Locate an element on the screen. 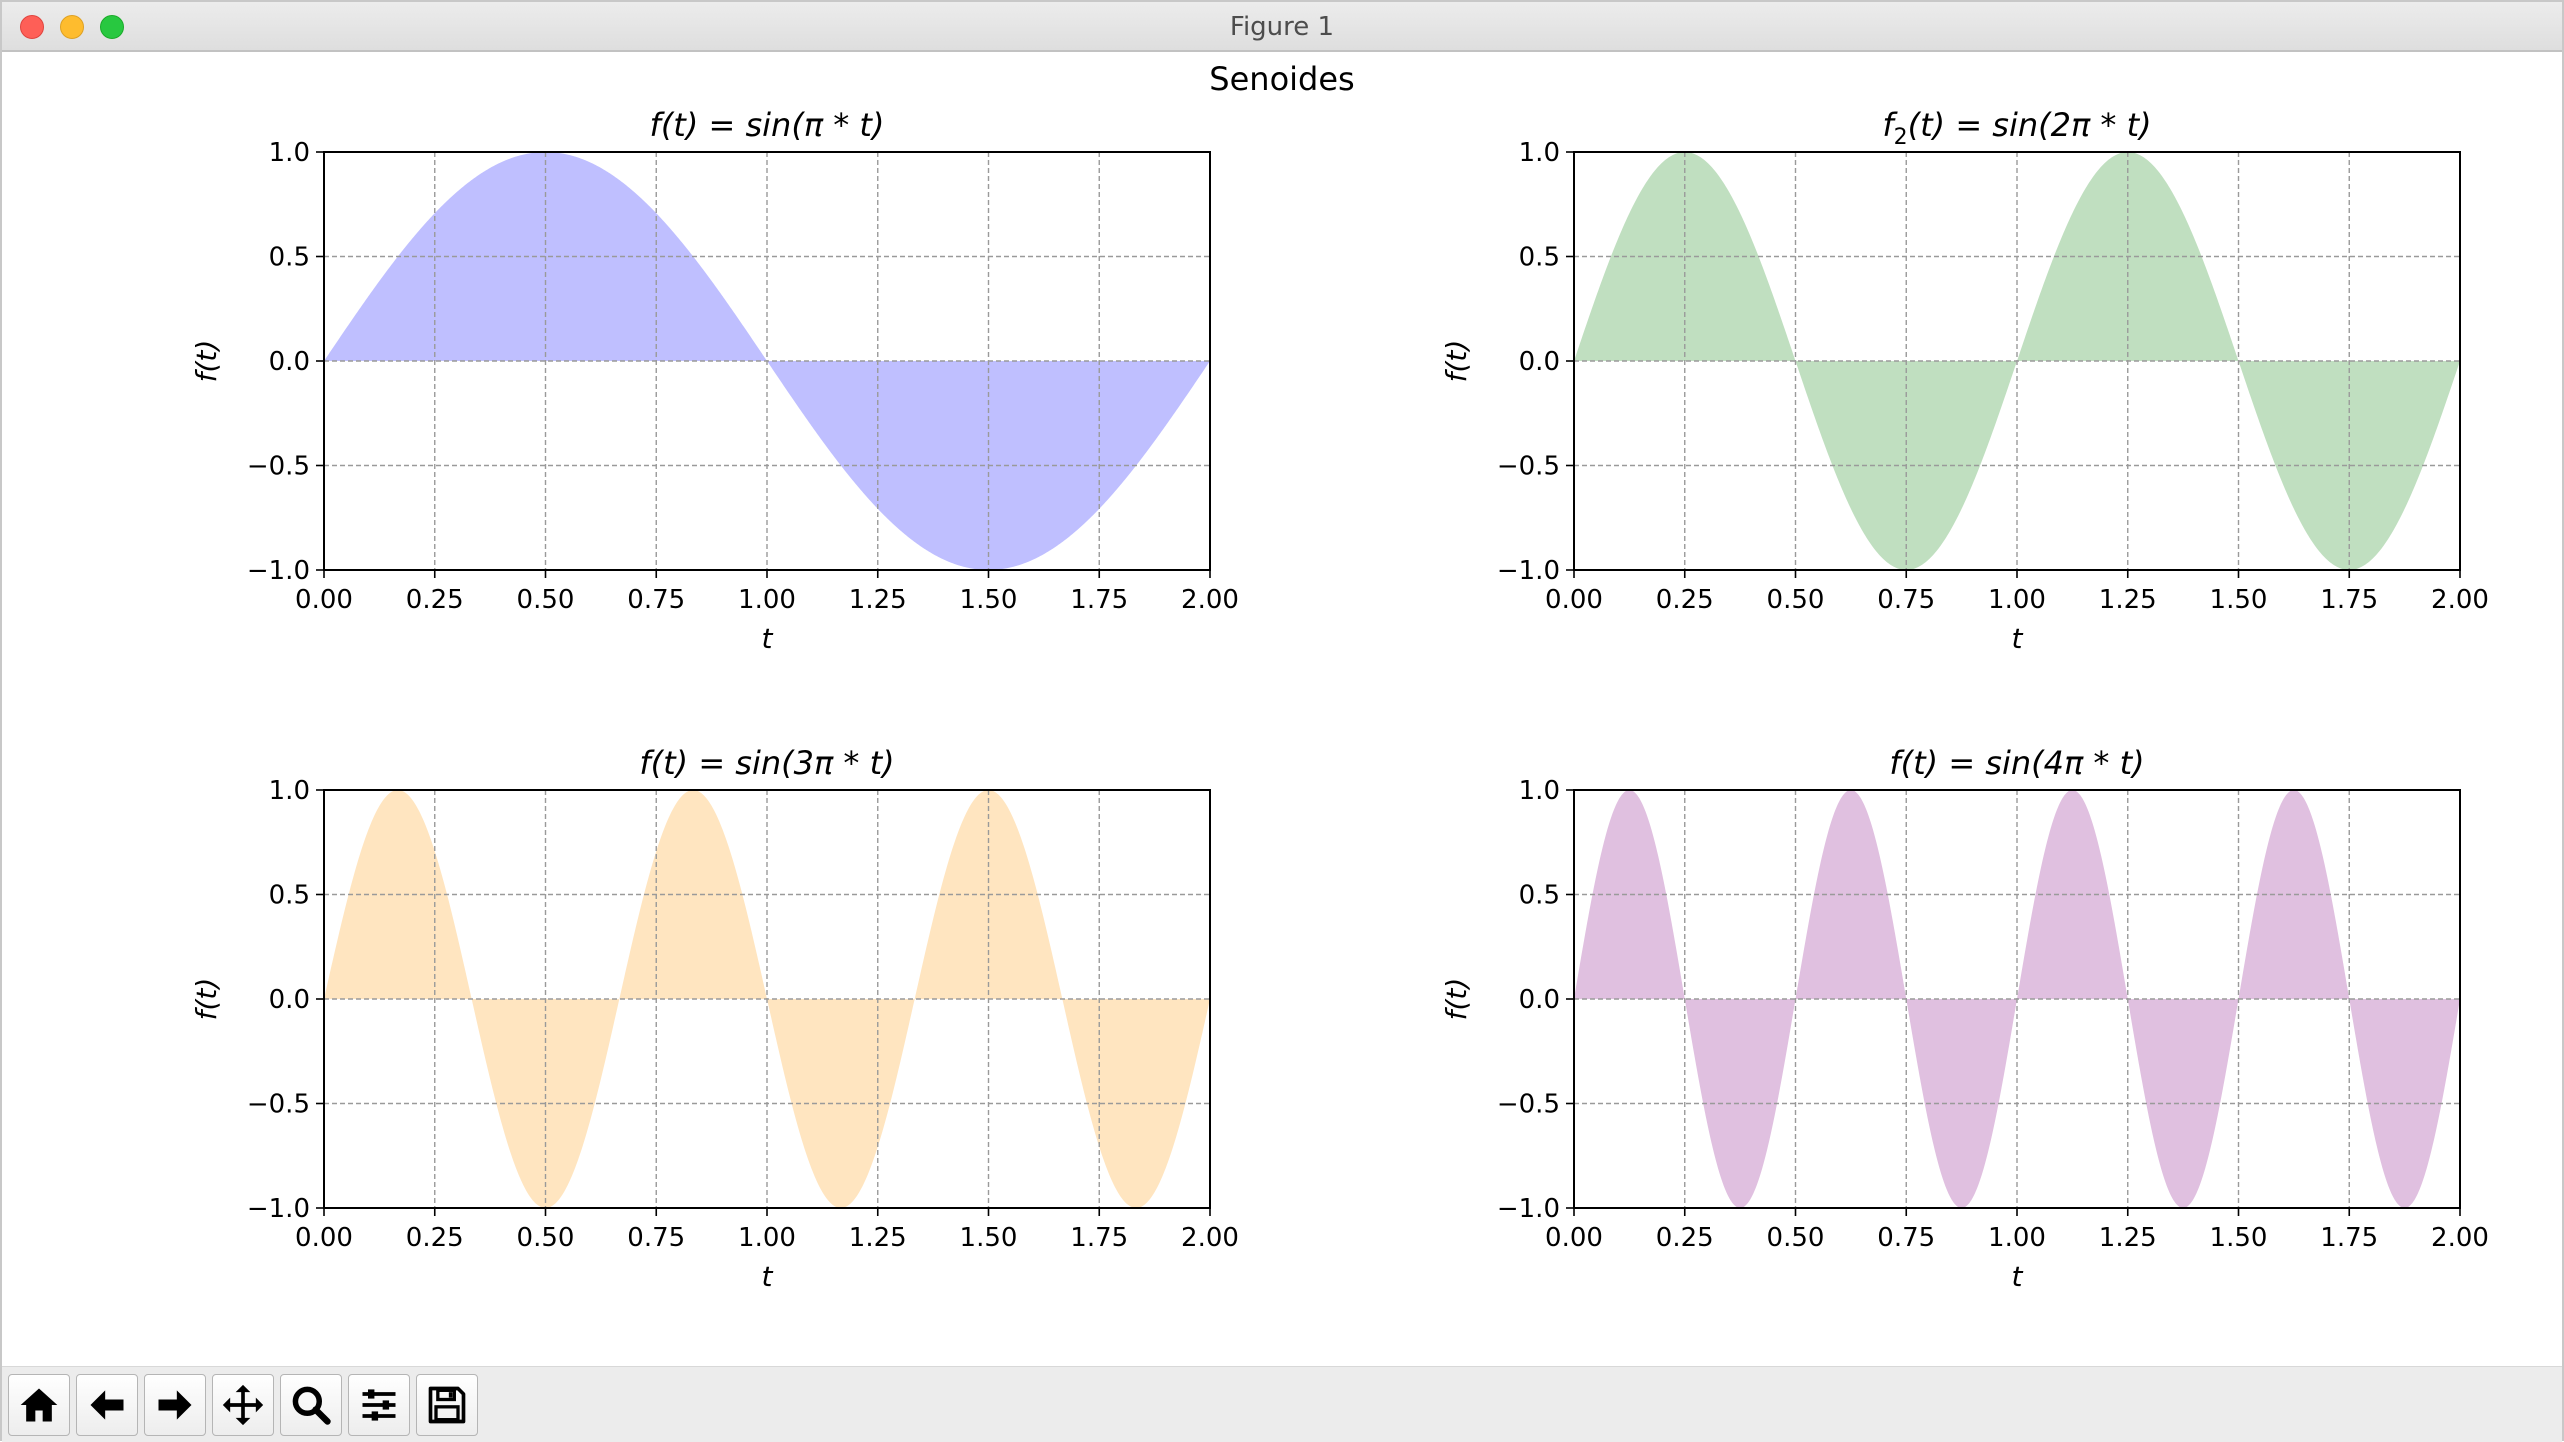 The image size is (2564, 1442). subplot-title: f2(t) = sin(2π * t) is located at coordinates (2016, 128).